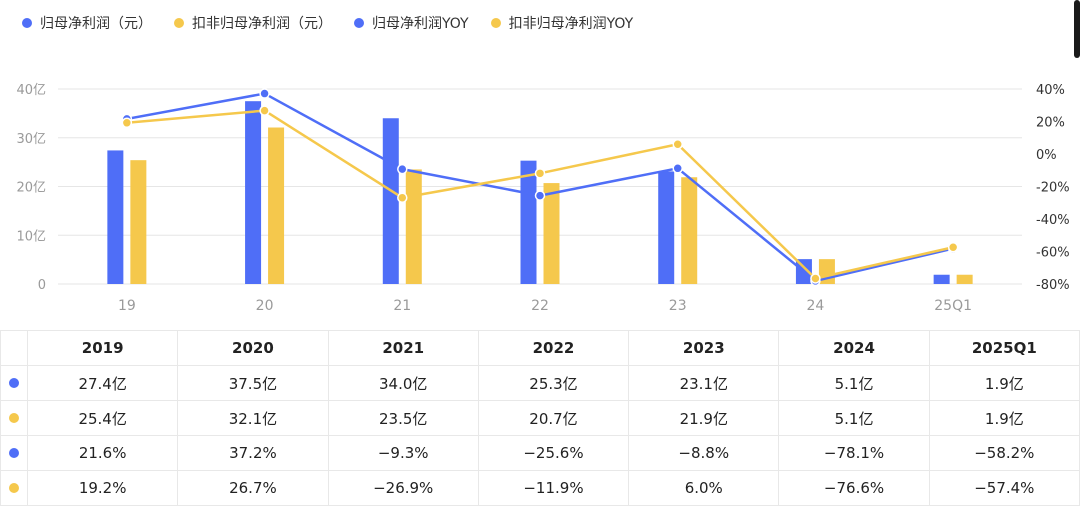 Image resolution: width=1080 pixels, height=516 pixels. I want to click on table-cell: 37.2%, so click(253, 453).